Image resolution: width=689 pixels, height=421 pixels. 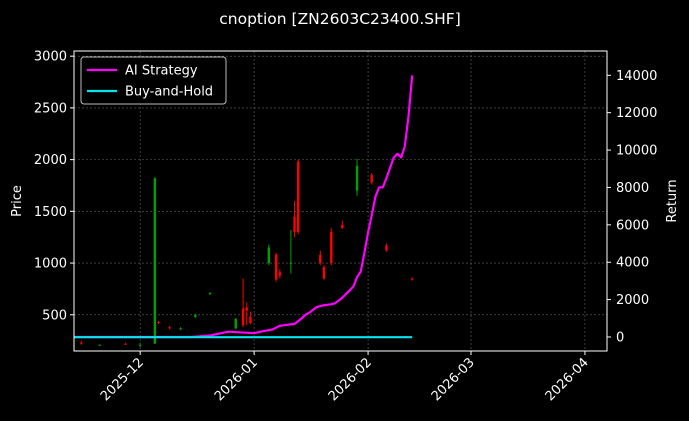 I want to click on y-tick-label: 3000, so click(x=50, y=57).